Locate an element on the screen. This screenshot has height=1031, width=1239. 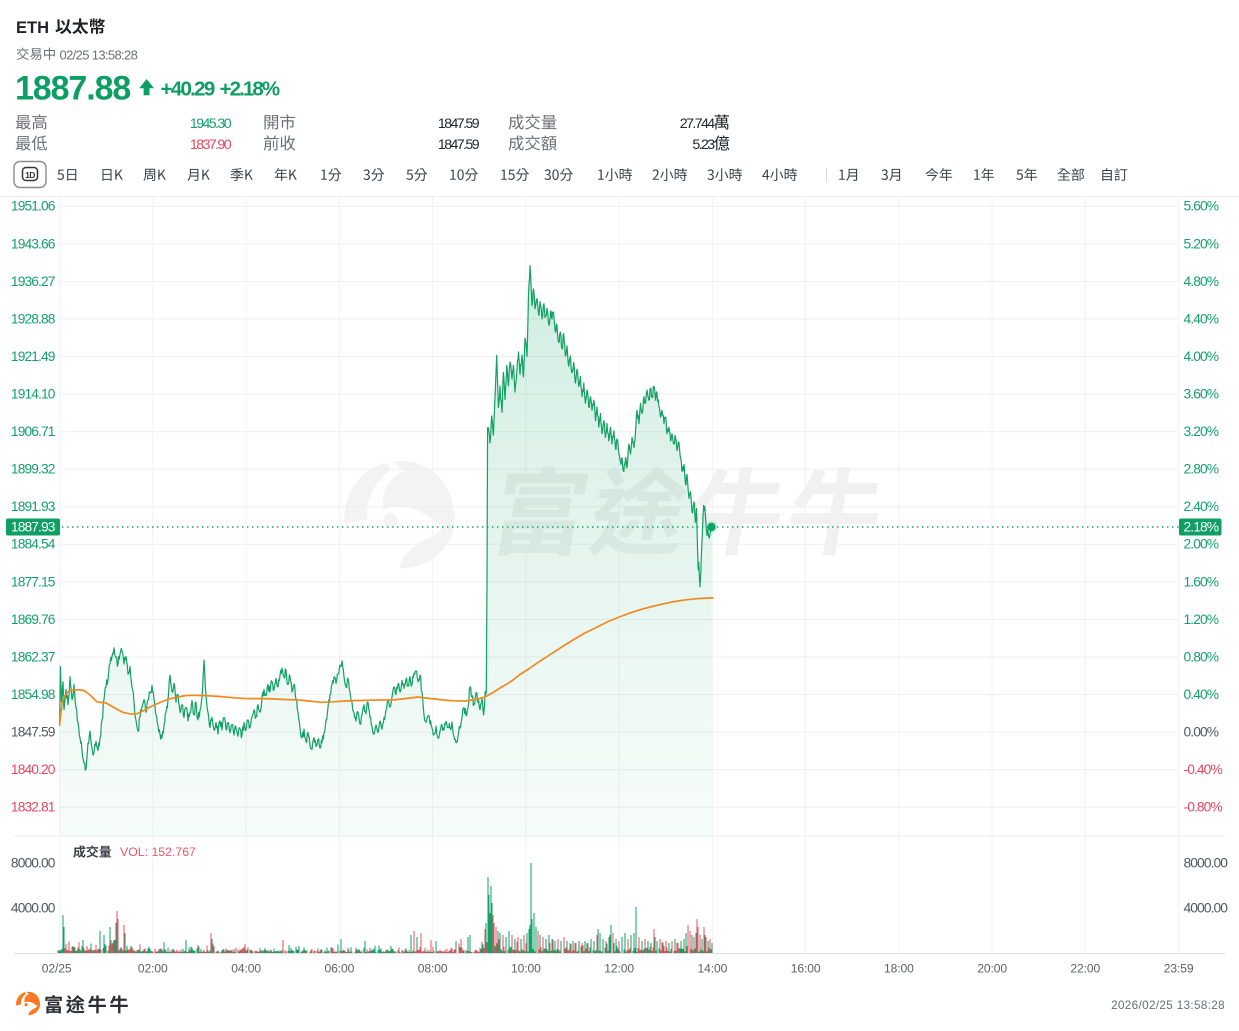
svg-text: 10:00 is located at coordinates (526, 969).